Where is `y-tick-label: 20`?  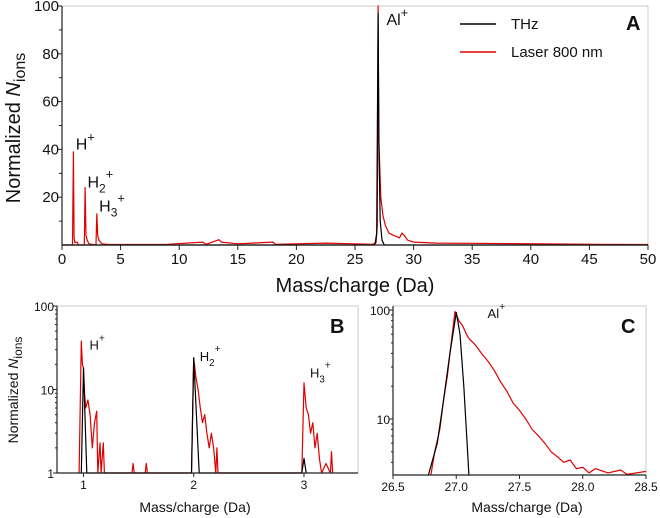 y-tick-label: 20 is located at coordinates (50, 197).